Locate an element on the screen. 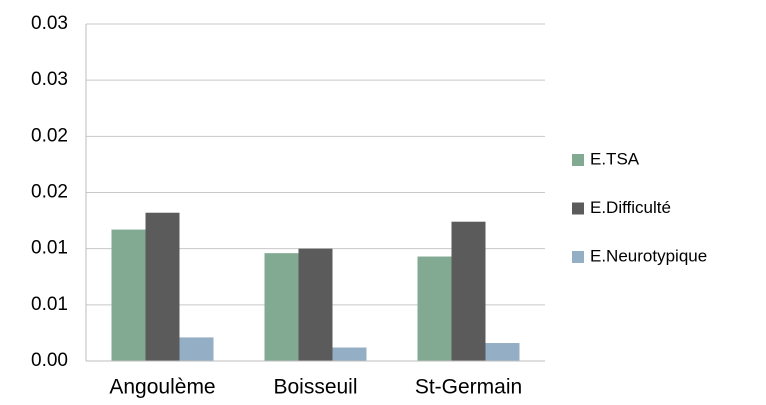  y-tick-label: 0.00 is located at coordinates (49, 360).